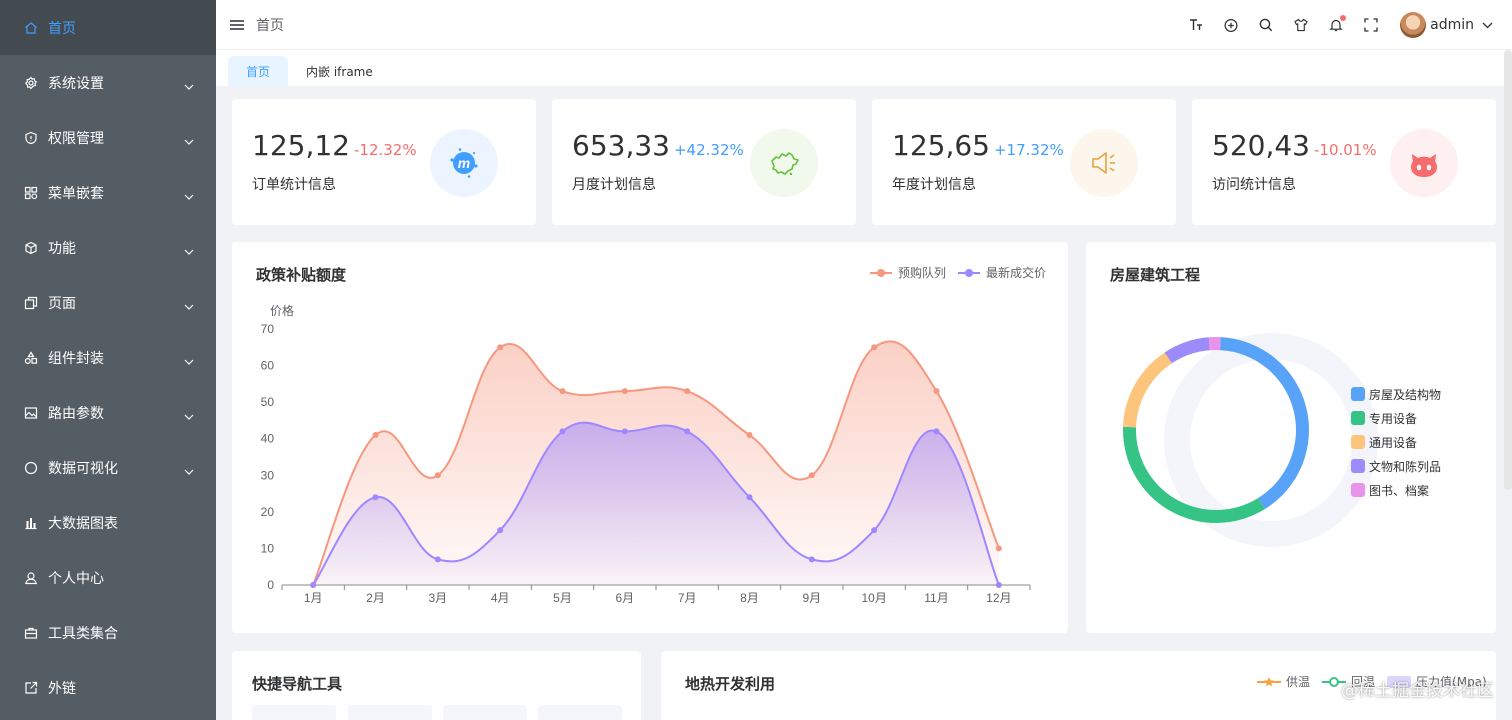 The width and height of the screenshot is (1512, 720). I want to click on legend-item-pressure: 压力值(Mpa), so click(1437, 681).